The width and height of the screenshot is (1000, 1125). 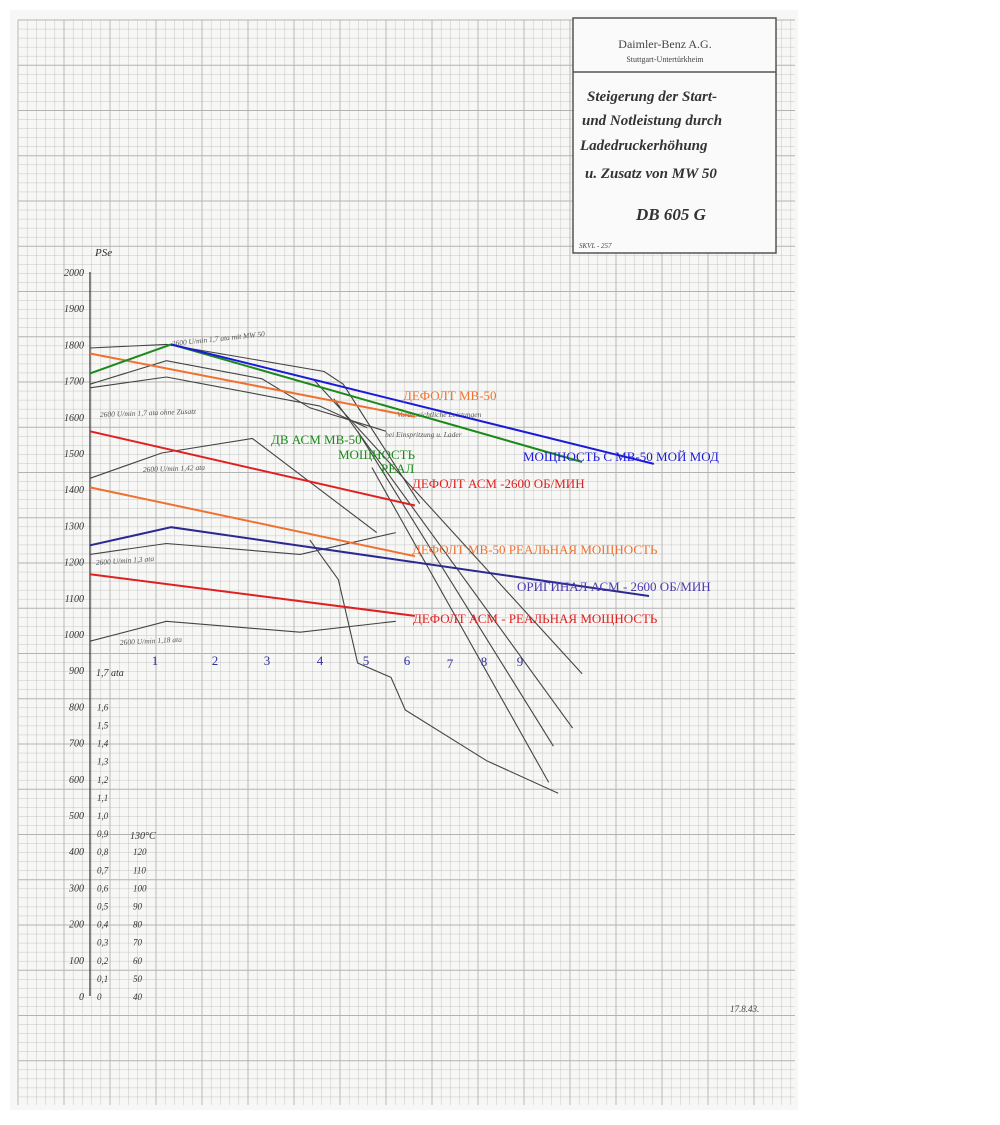 What do you see at coordinates (76, 961) in the screenshot?
I see `y-tick-label: 100` at bounding box center [76, 961].